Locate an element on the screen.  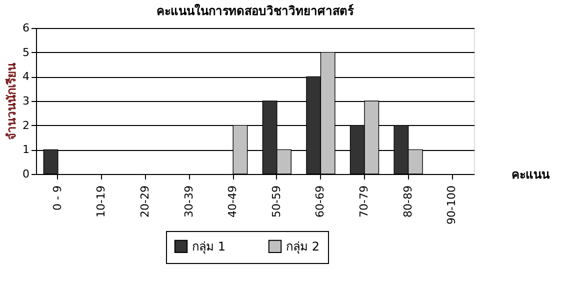
y-axis-title: จำนวนนักเรียน is located at coordinates (11, 101).